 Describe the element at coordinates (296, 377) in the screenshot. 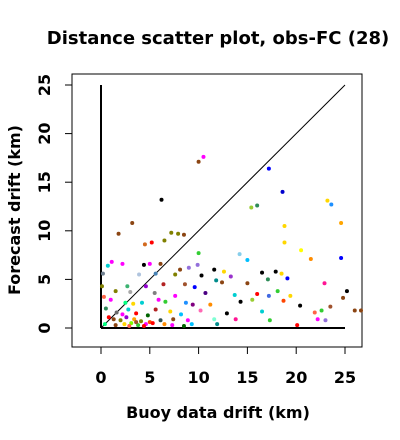

I see `x-tick-label: 20` at that location.